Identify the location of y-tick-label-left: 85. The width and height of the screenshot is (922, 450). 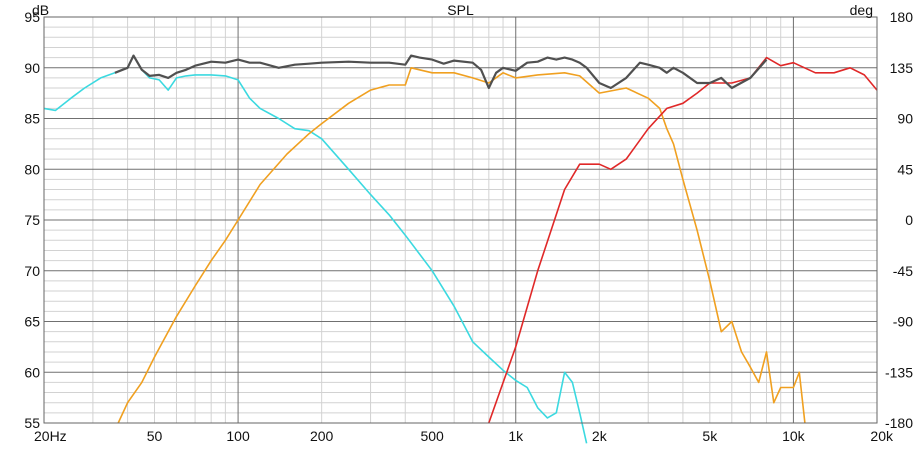
(32, 119).